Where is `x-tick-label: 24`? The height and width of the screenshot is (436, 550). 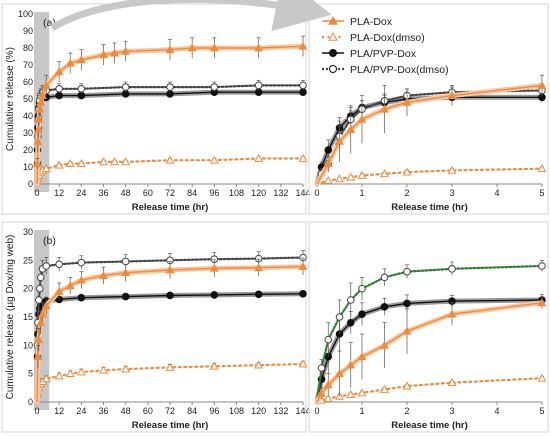
x-tick-label: 24 is located at coordinates (81, 411).